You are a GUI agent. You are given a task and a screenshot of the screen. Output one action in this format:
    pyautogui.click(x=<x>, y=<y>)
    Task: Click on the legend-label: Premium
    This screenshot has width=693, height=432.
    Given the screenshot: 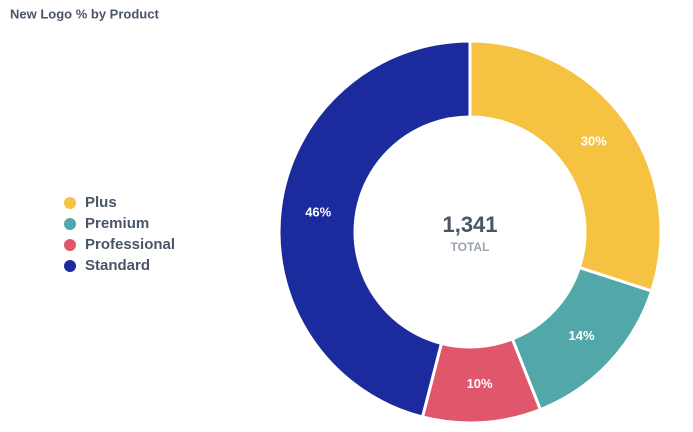 What is the action you would take?
    pyautogui.click(x=117, y=223)
    